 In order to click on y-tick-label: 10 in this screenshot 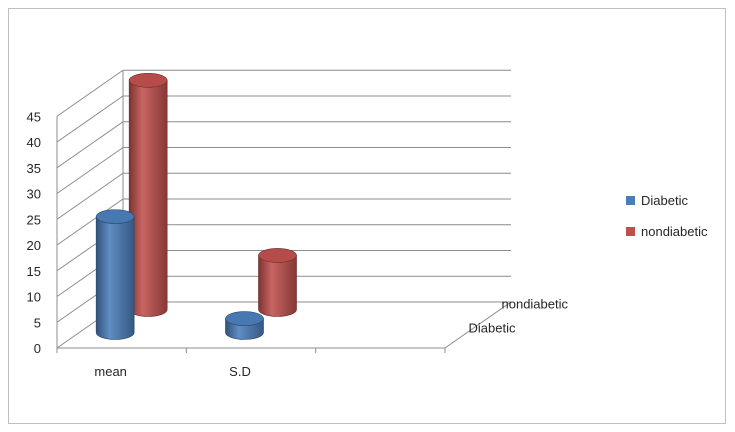, I will do `click(34, 297)`.